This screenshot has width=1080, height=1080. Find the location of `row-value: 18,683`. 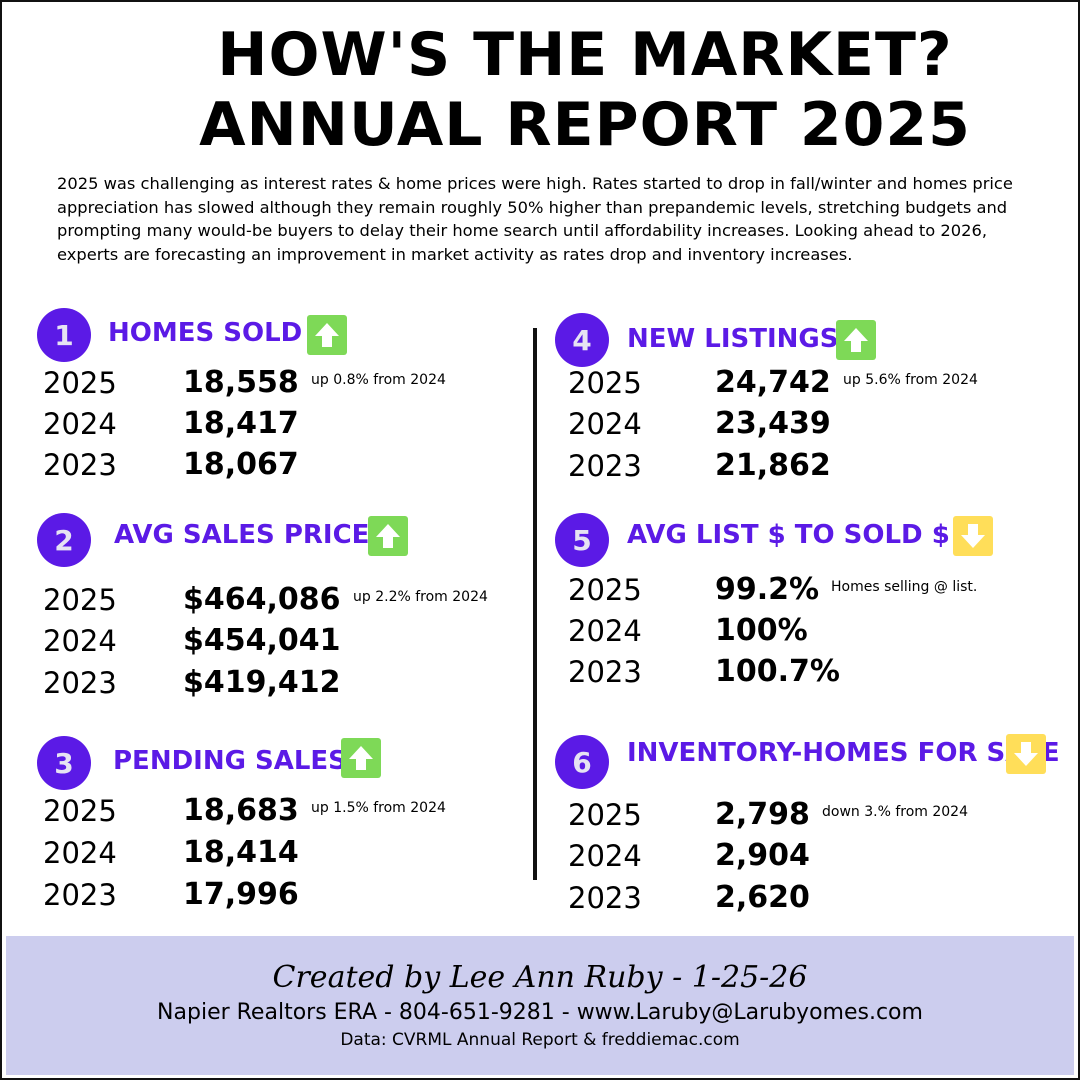

row-value: 18,683 is located at coordinates (241, 810).